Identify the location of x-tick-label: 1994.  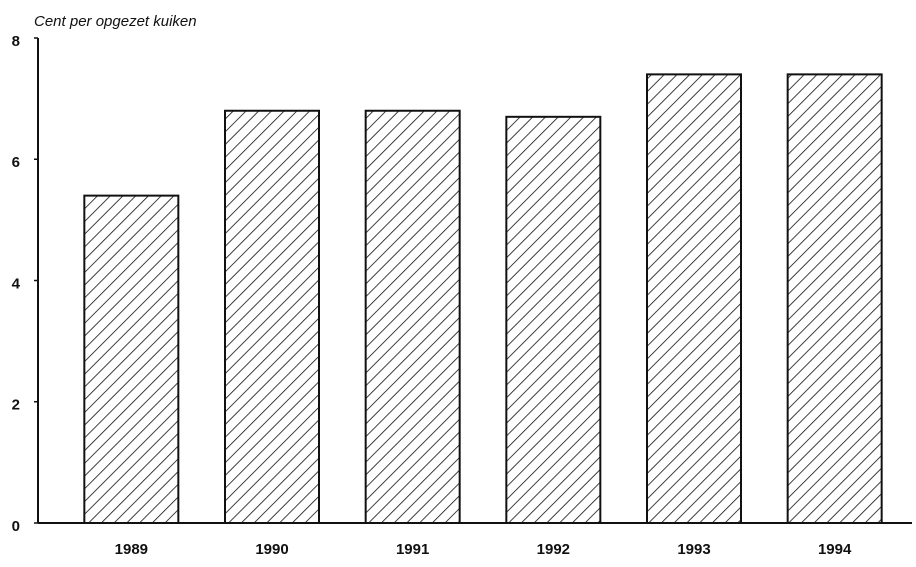
(835, 549).